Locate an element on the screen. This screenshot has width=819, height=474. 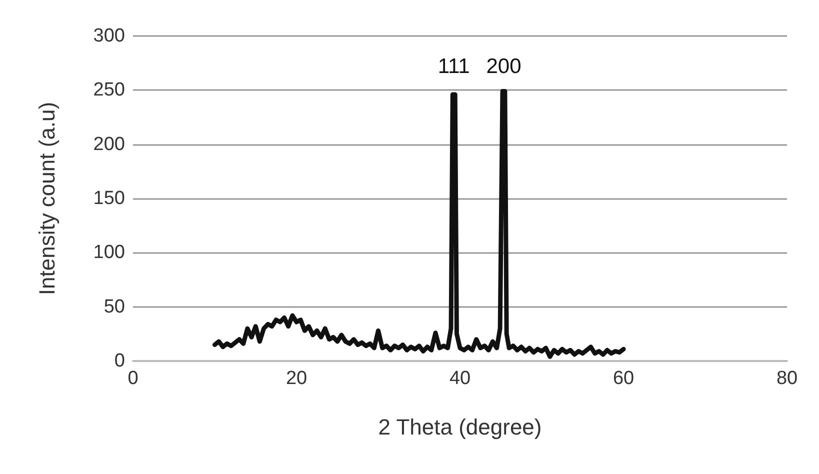
annotation: 200 is located at coordinates (504, 66).